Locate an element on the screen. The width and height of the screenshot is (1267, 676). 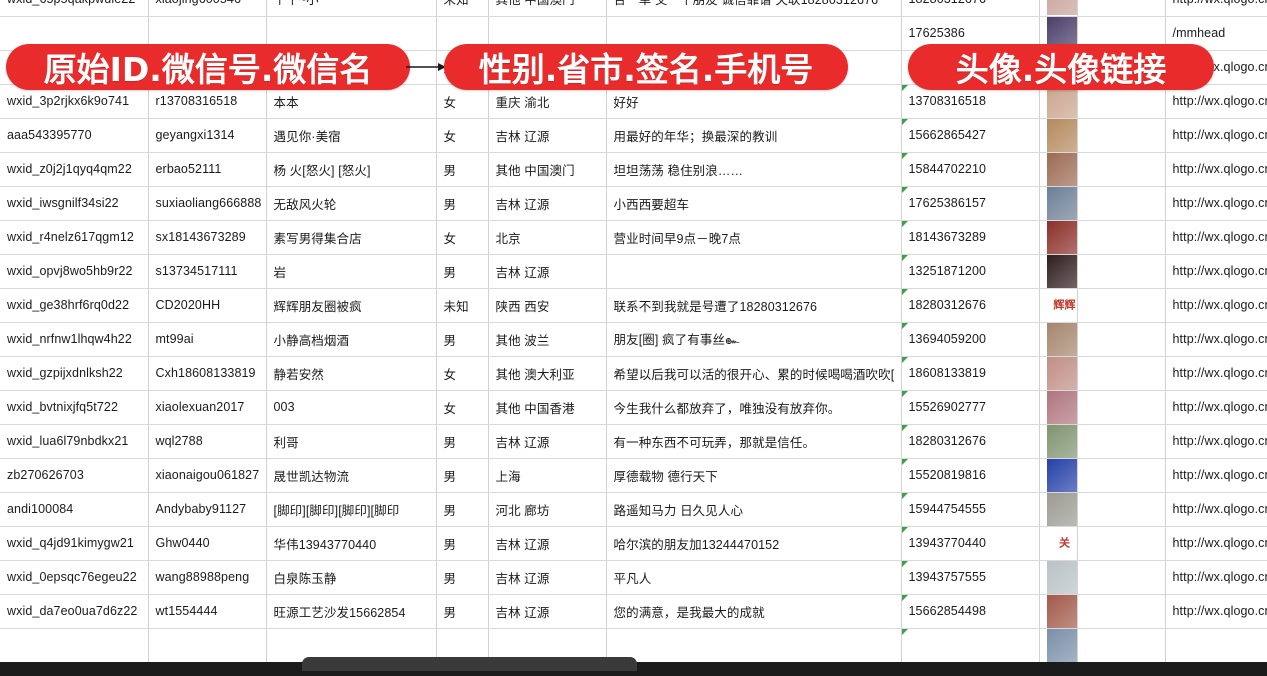
cell-phone: 18608133819 is located at coordinates (970, 373).